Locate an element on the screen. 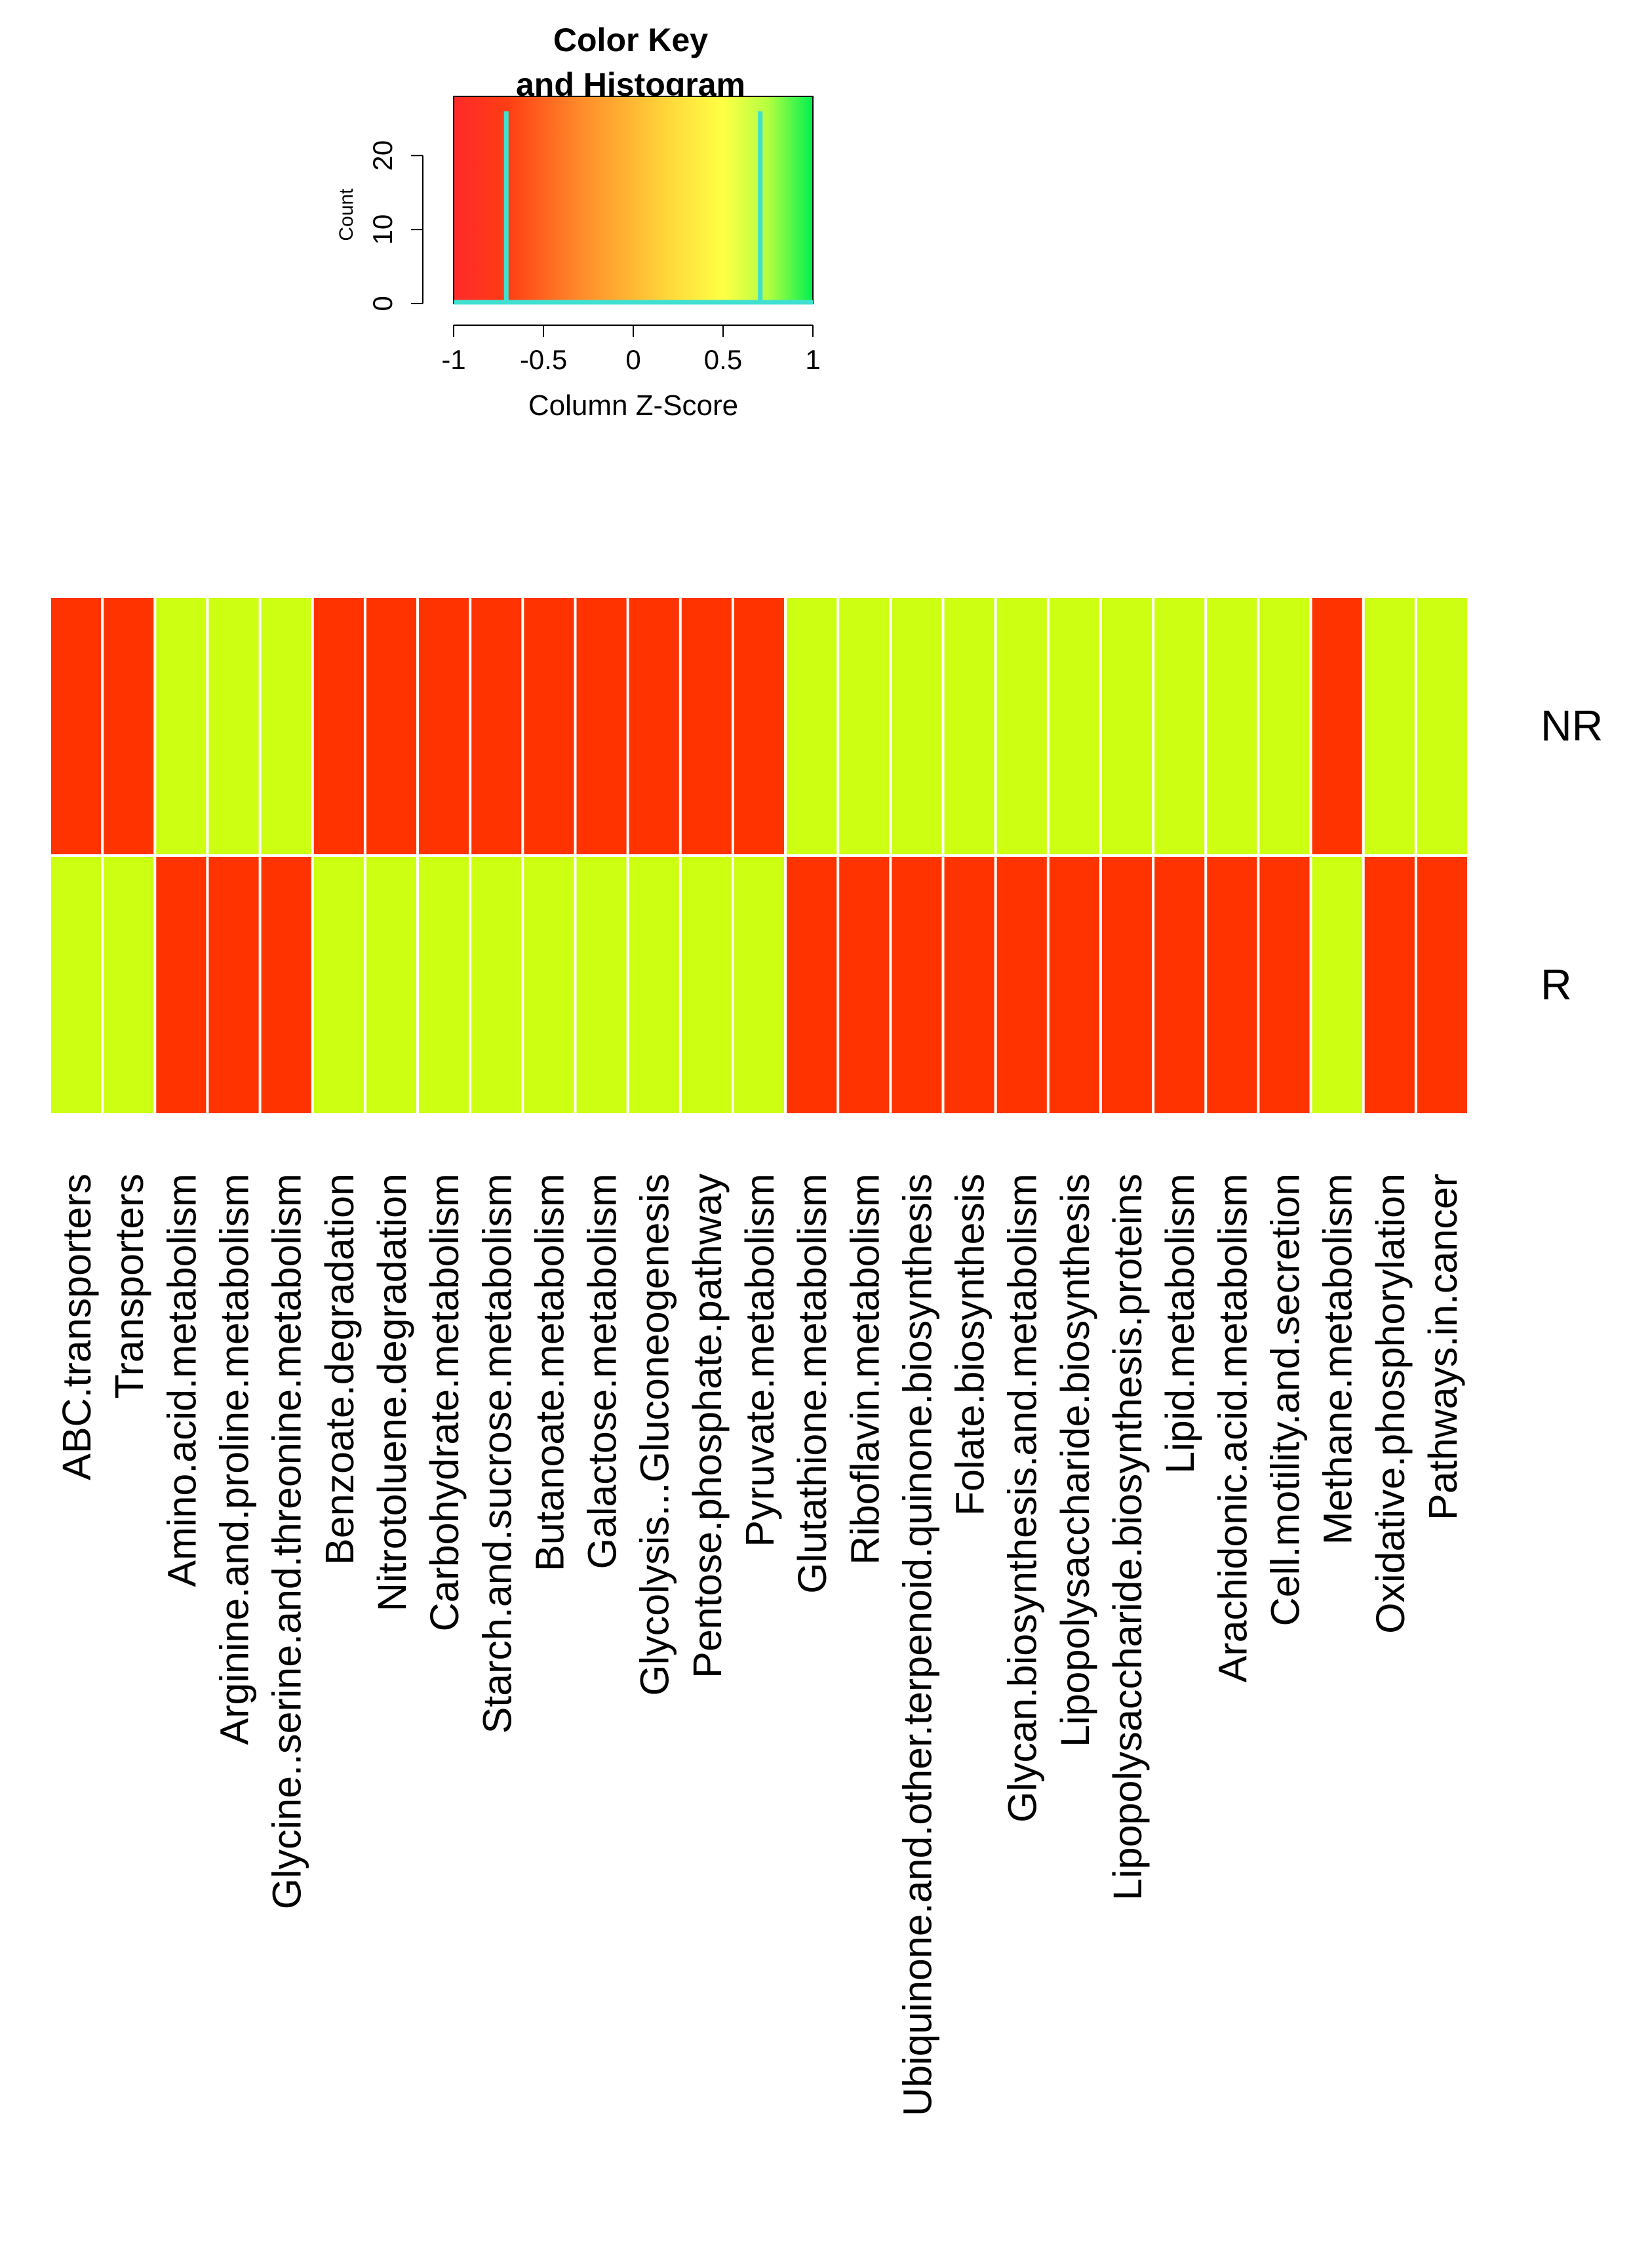 The image size is (1652, 2254). column-label: Benzoate.degradation is located at coordinates (339, 1369).